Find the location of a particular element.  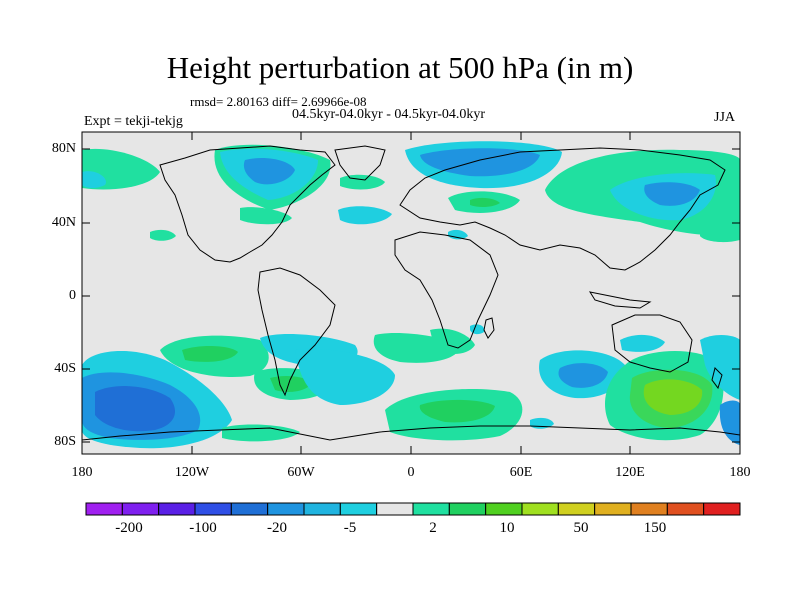

colorbar-label-neg5: -5 is located at coordinates (350, 528).